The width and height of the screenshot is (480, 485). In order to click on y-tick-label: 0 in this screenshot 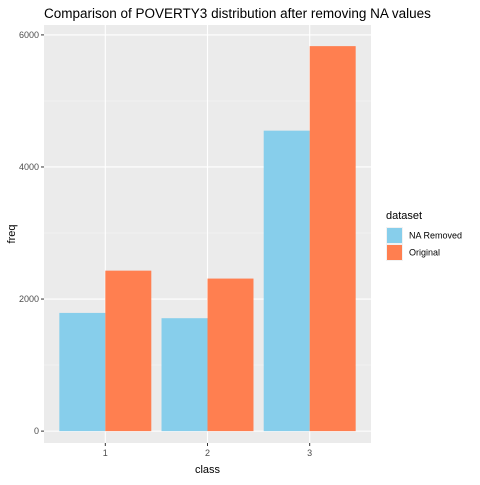, I will do `click(36, 431)`.